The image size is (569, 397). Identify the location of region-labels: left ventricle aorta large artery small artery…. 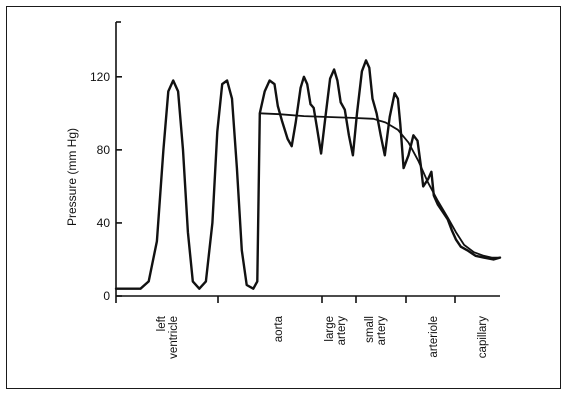
(322, 337).